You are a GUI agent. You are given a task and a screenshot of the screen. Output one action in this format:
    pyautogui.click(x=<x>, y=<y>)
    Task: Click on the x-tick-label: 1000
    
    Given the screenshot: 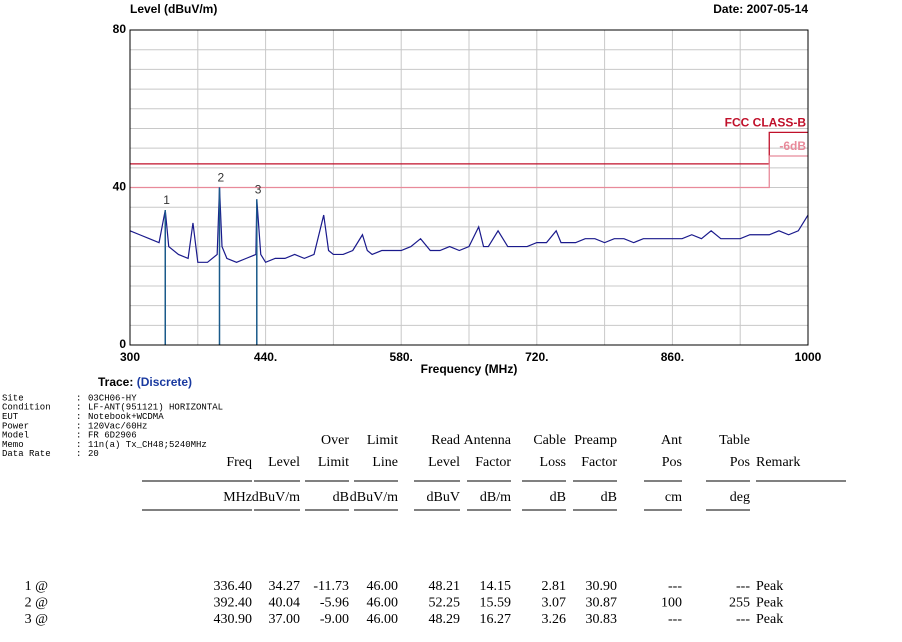 What is the action you would take?
    pyautogui.click(x=808, y=357)
    